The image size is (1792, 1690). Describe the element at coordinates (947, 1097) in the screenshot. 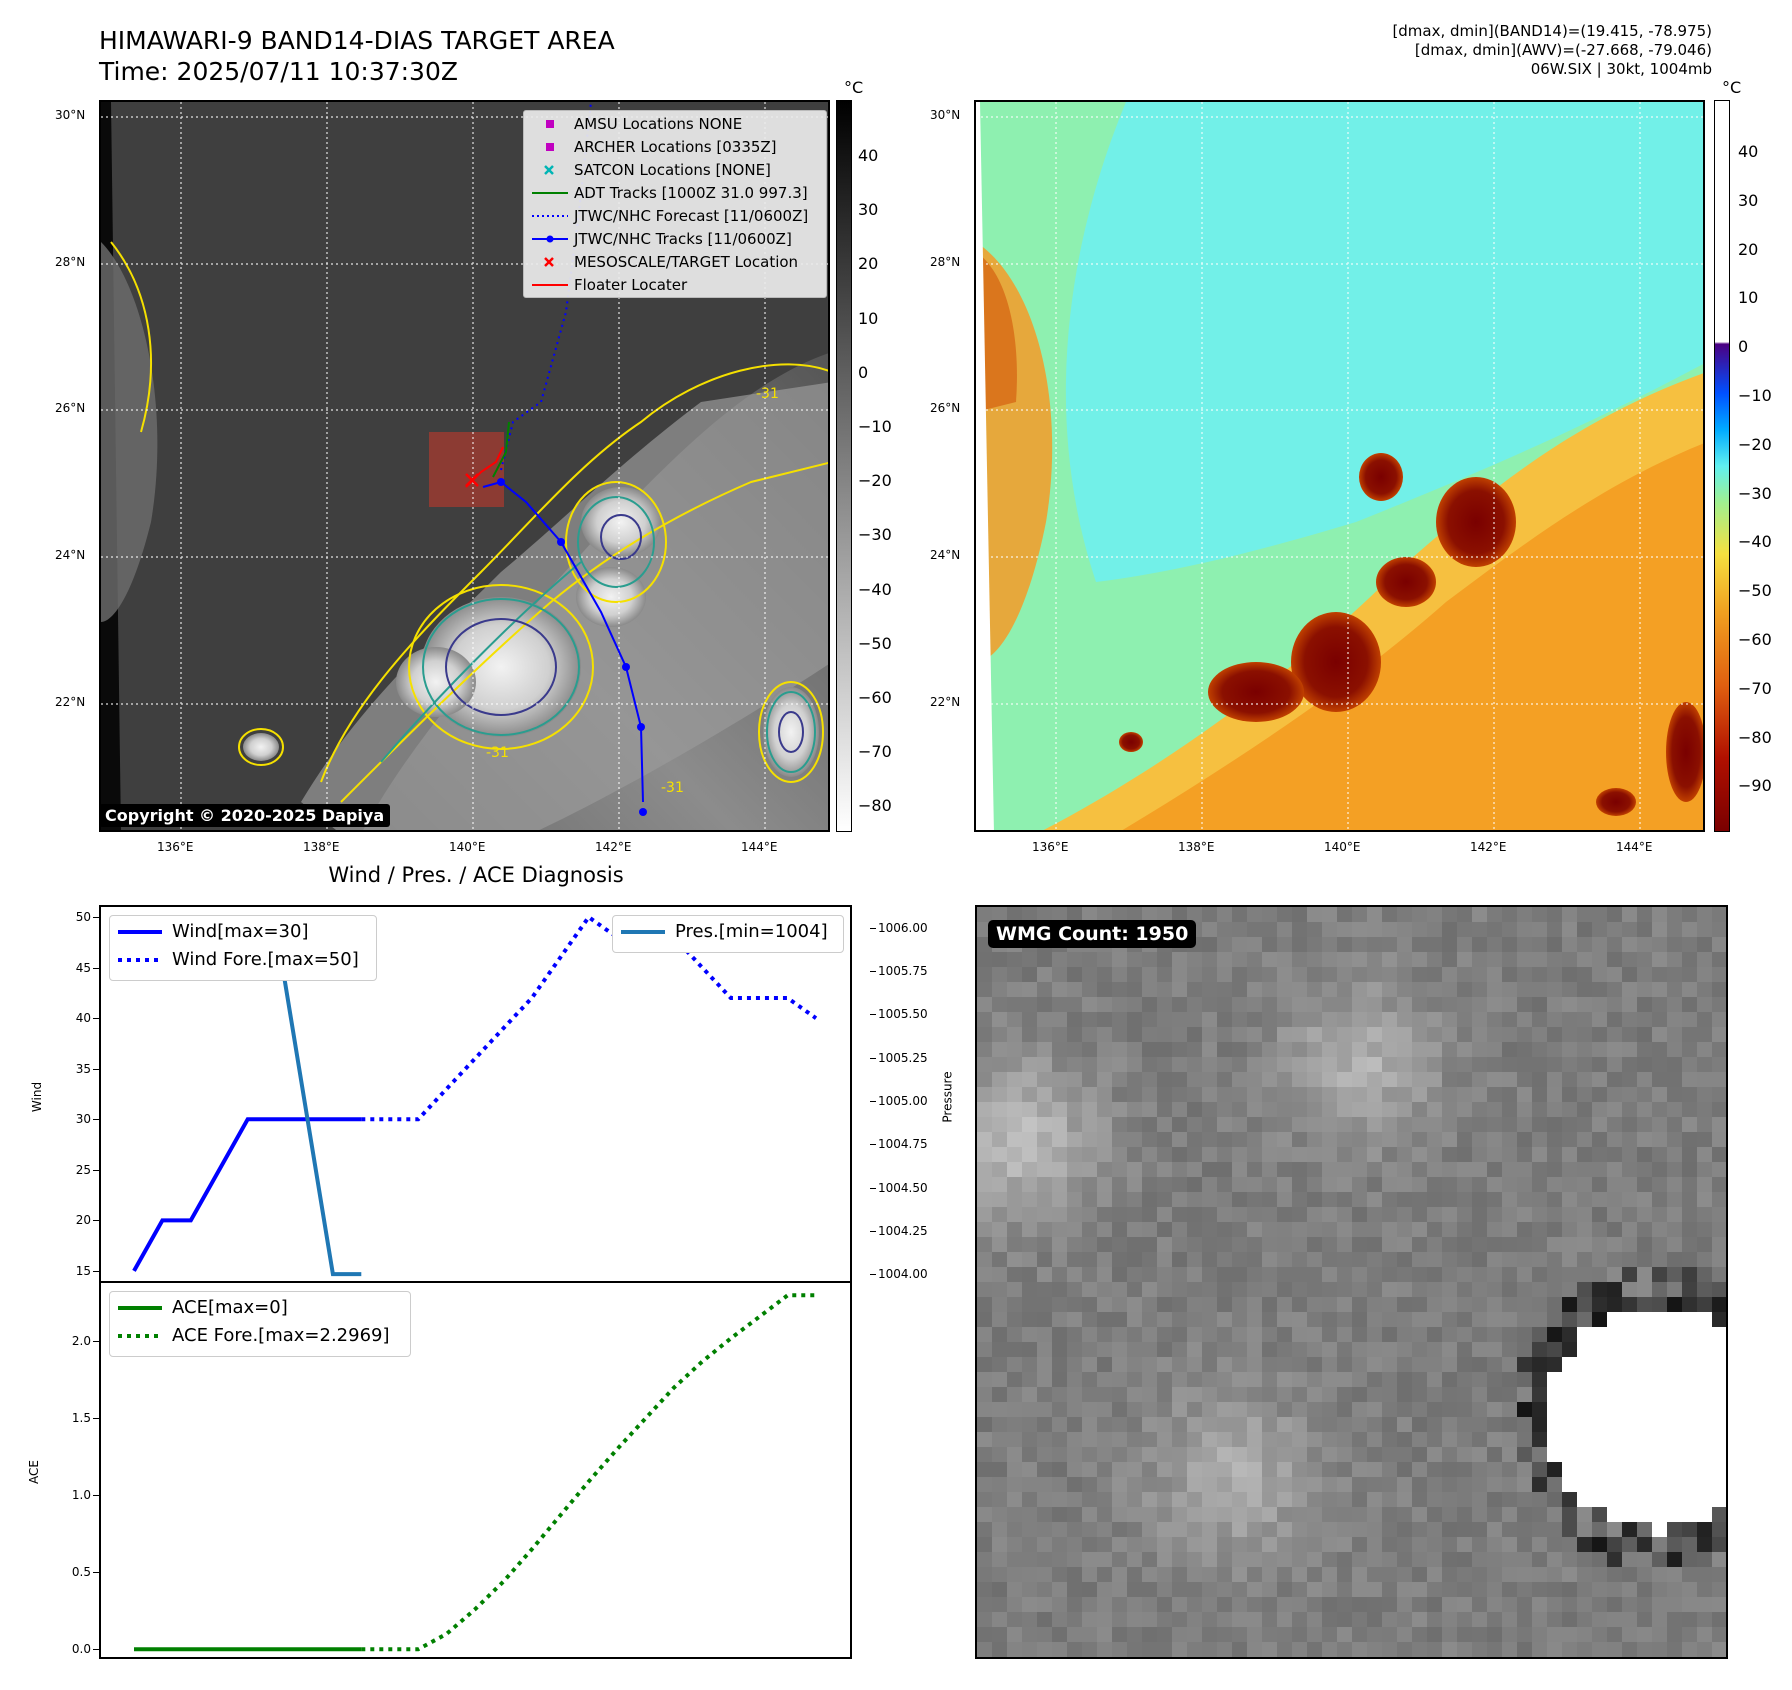

I see `pressure-axis-label: Pressure` at that location.